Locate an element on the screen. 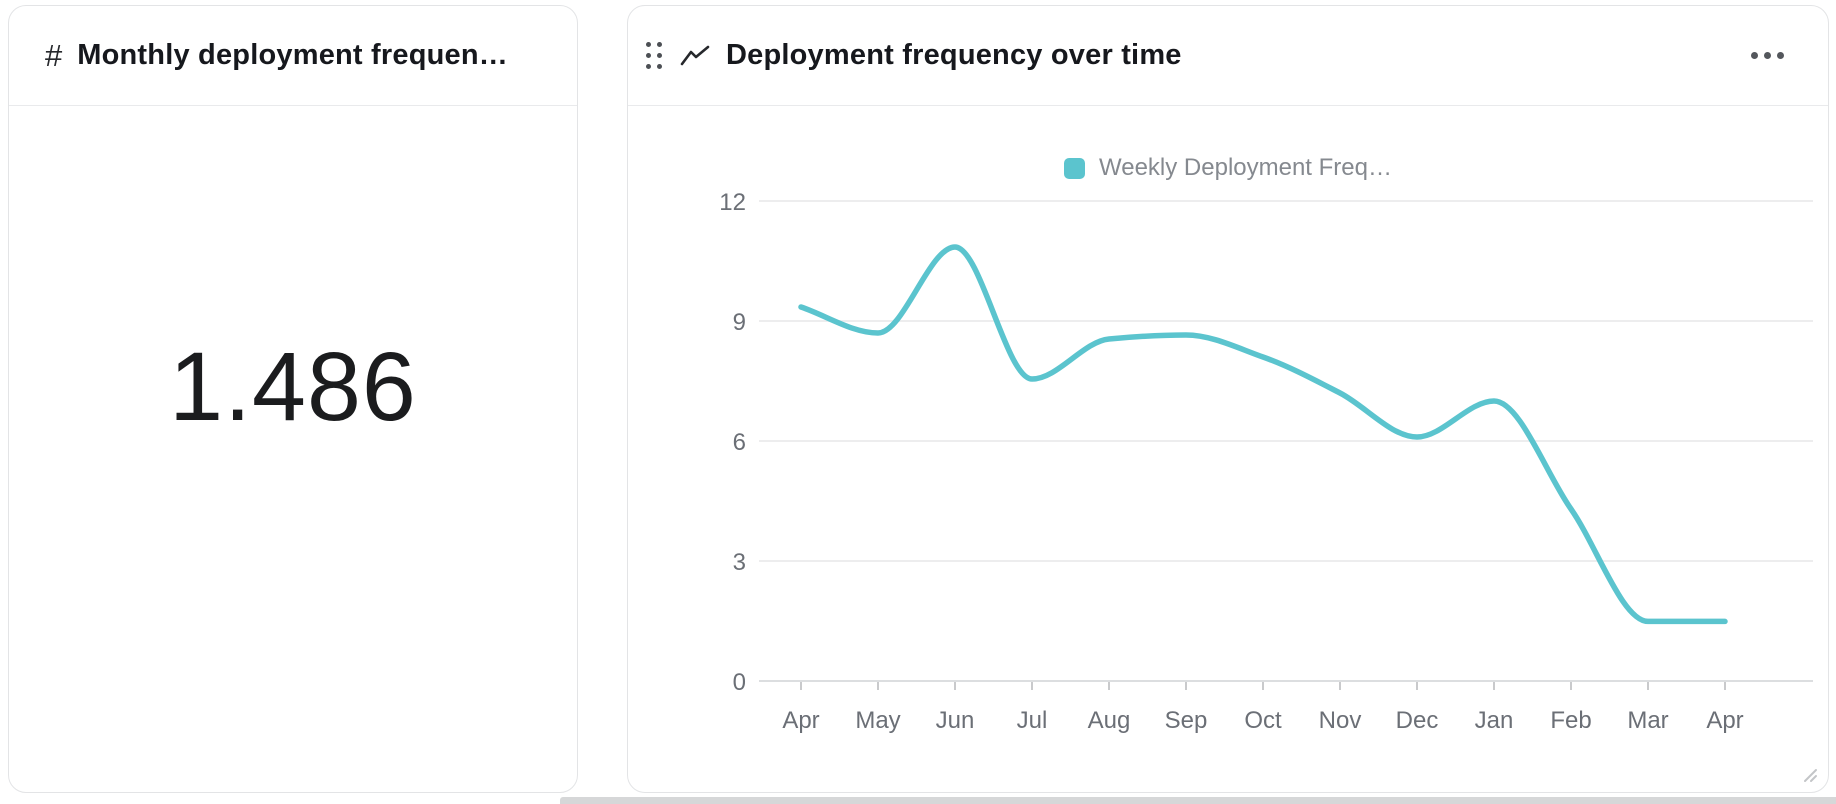 The width and height of the screenshot is (1836, 804). svg-text: Sep is located at coordinates (1186, 720).